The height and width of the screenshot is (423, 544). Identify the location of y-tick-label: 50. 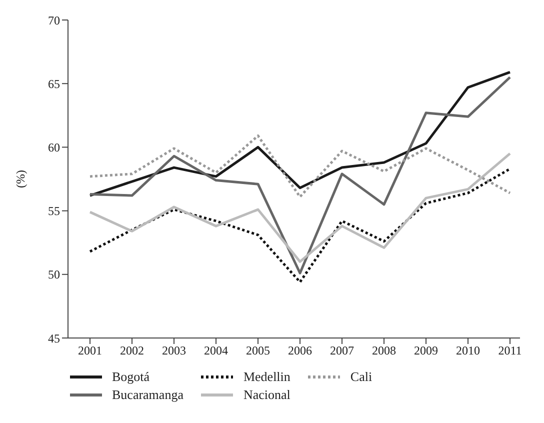
(54, 275).